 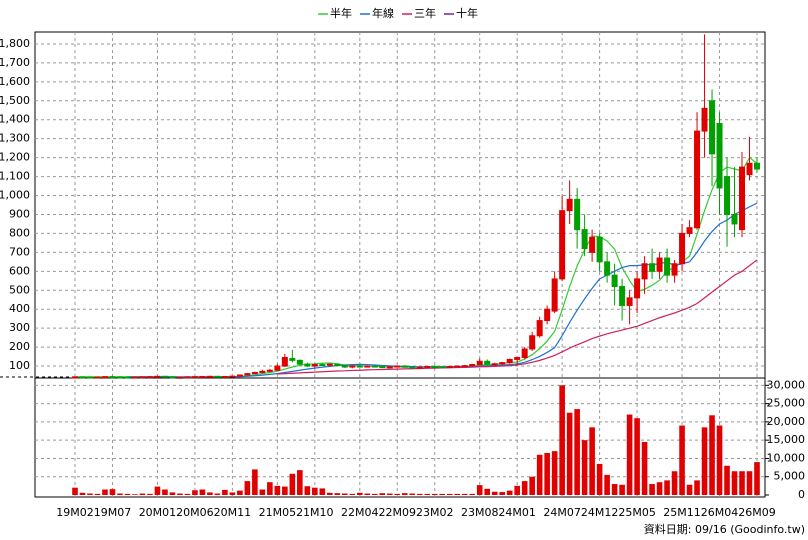 I want to click on x-tick-label: 19M07, so click(x=113, y=512).